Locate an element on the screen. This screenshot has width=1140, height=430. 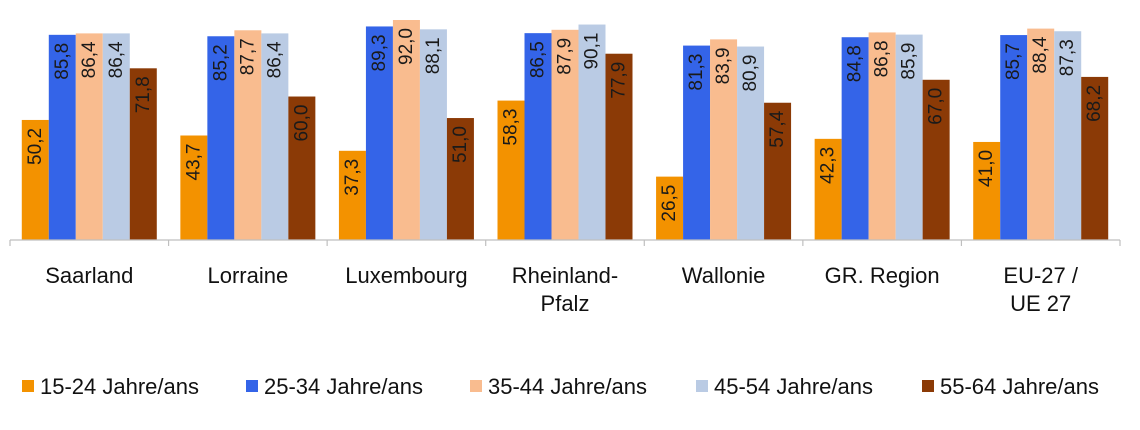
data-label: 84,8 is located at coordinates (855, 63).